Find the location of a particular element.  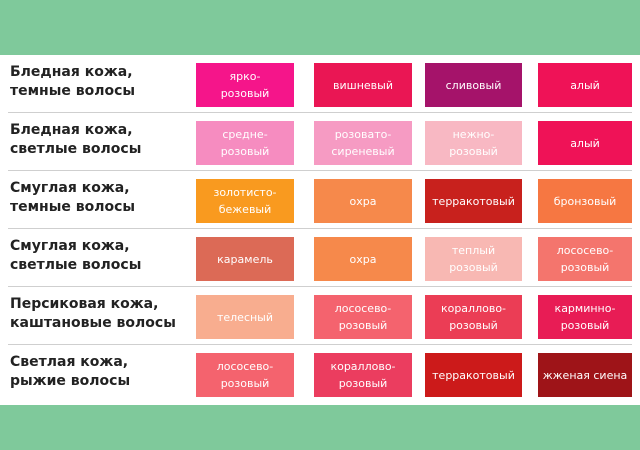

color-swatch: карминно- розовый is located at coordinates (585, 317).